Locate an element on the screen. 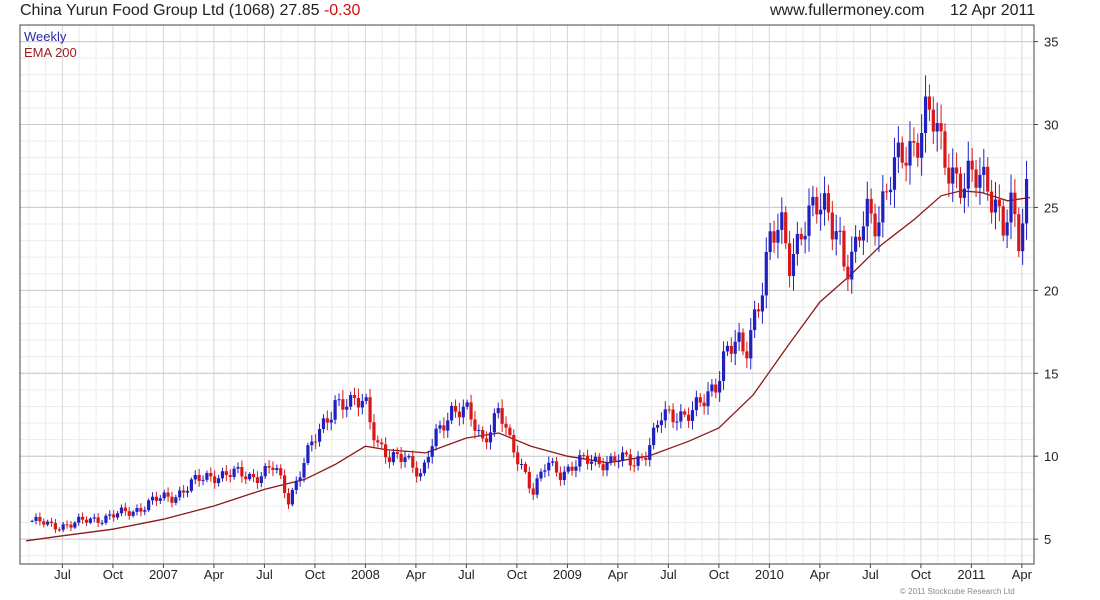 The width and height of the screenshot is (1100, 600). price-change: -0.30 is located at coordinates (342, 10).